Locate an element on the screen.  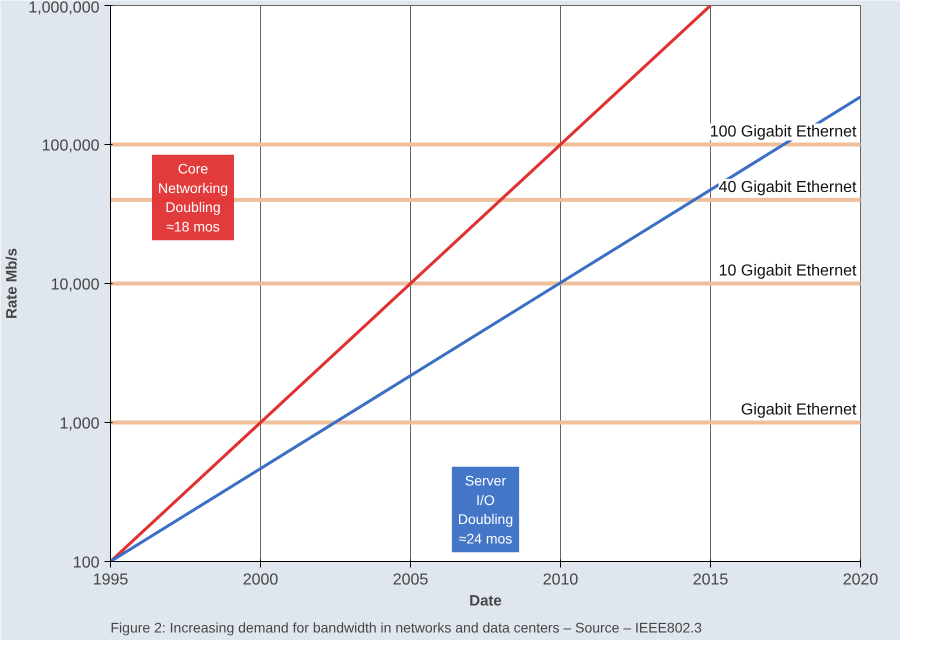
x-tick-label: 2020 is located at coordinates (860, 580).